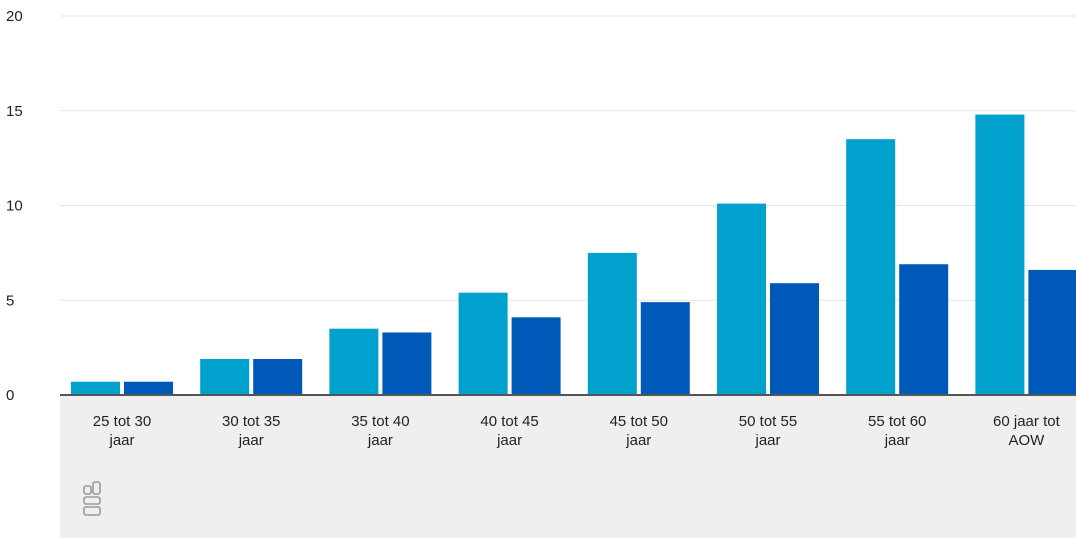 Image resolution: width=1076 pixels, height=538 pixels. Describe the element at coordinates (639, 431) in the screenshot. I see `category-label: 45 tot 50 jaar` at that location.